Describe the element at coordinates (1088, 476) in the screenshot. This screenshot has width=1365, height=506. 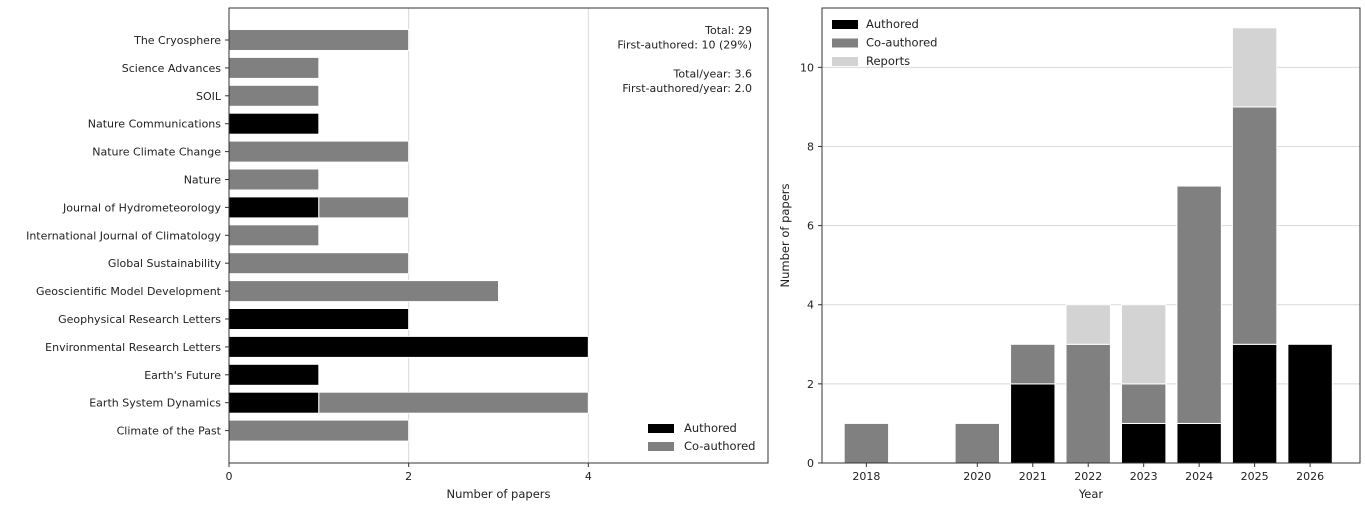
I see `right-x-tick-label-2022: 2022` at that location.